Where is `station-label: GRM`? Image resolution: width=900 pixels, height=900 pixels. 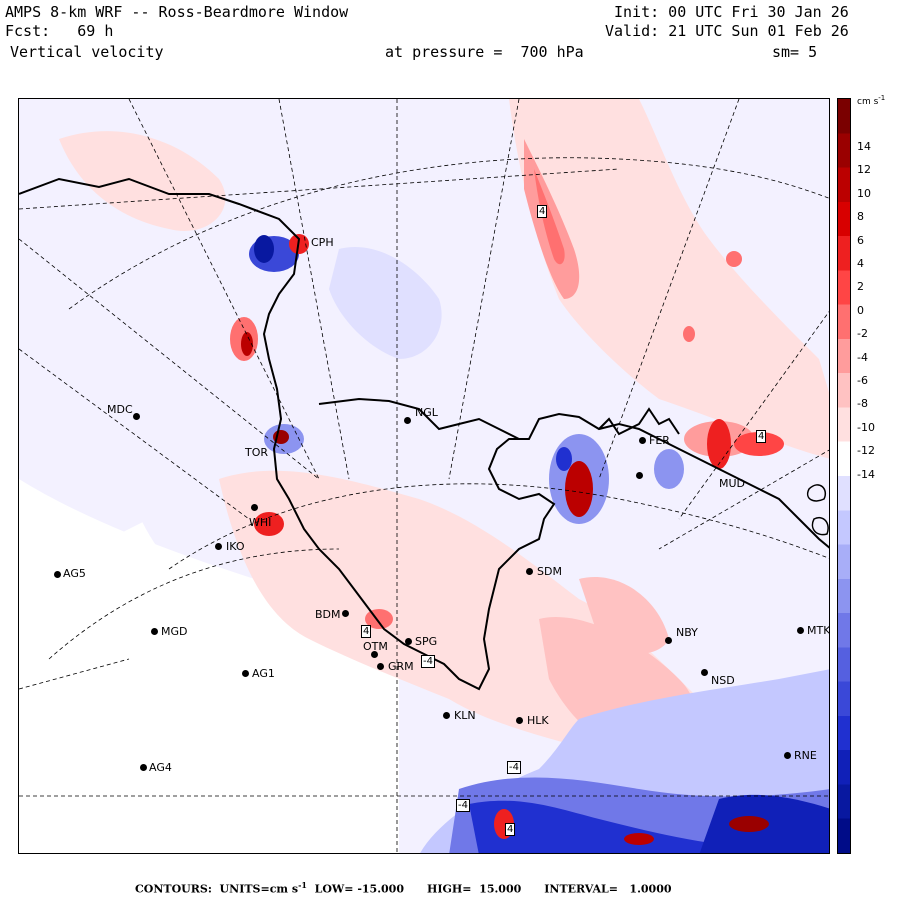 station-label: GRM is located at coordinates (401, 666).